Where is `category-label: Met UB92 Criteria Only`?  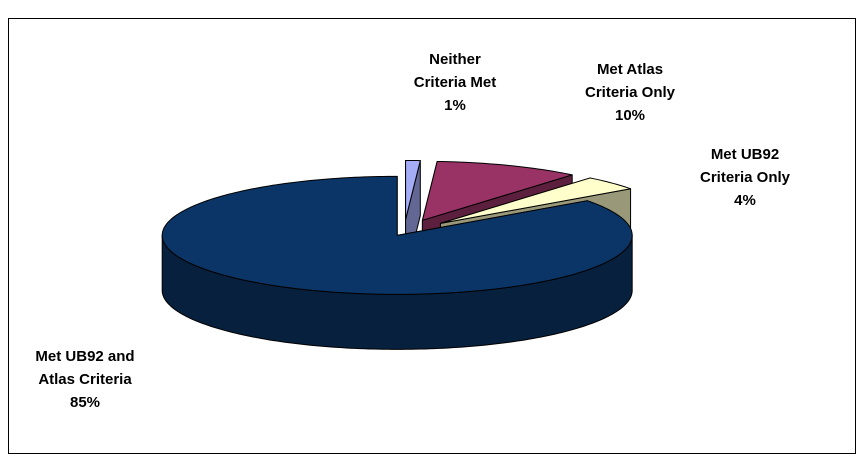
category-label: Met UB92 Criteria Only is located at coordinates (745, 166).